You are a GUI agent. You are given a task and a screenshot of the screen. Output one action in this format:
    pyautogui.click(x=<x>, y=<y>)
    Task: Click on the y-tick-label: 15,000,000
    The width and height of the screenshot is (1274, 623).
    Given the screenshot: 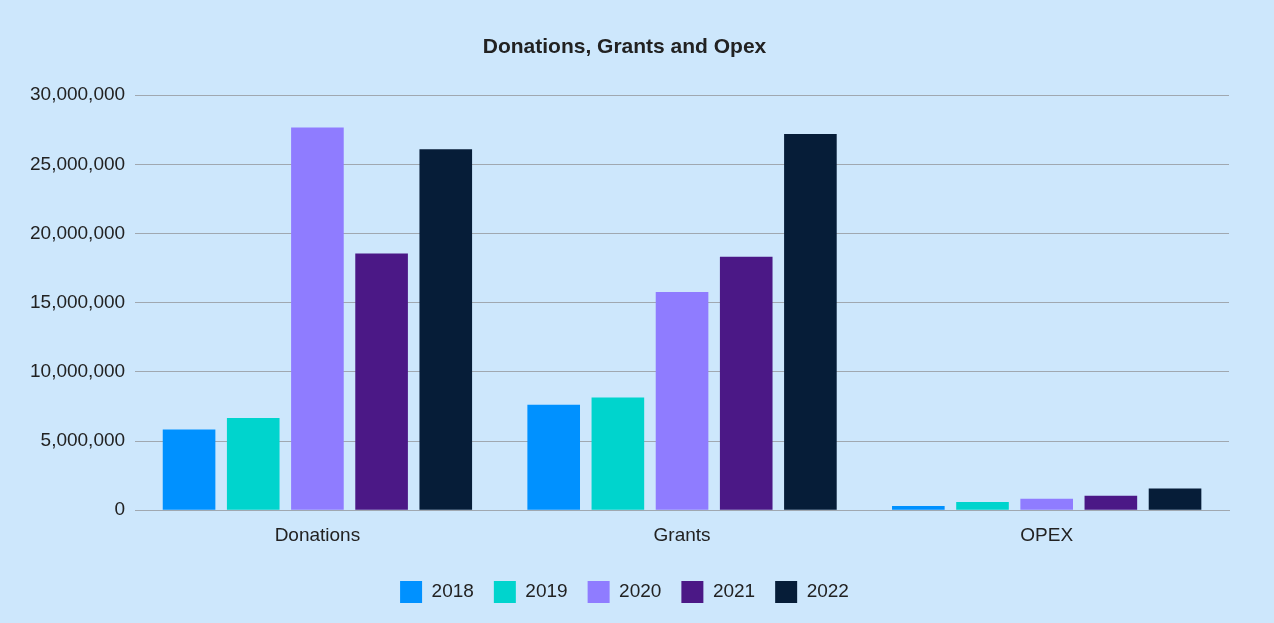 What is the action you would take?
    pyautogui.click(x=78, y=301)
    